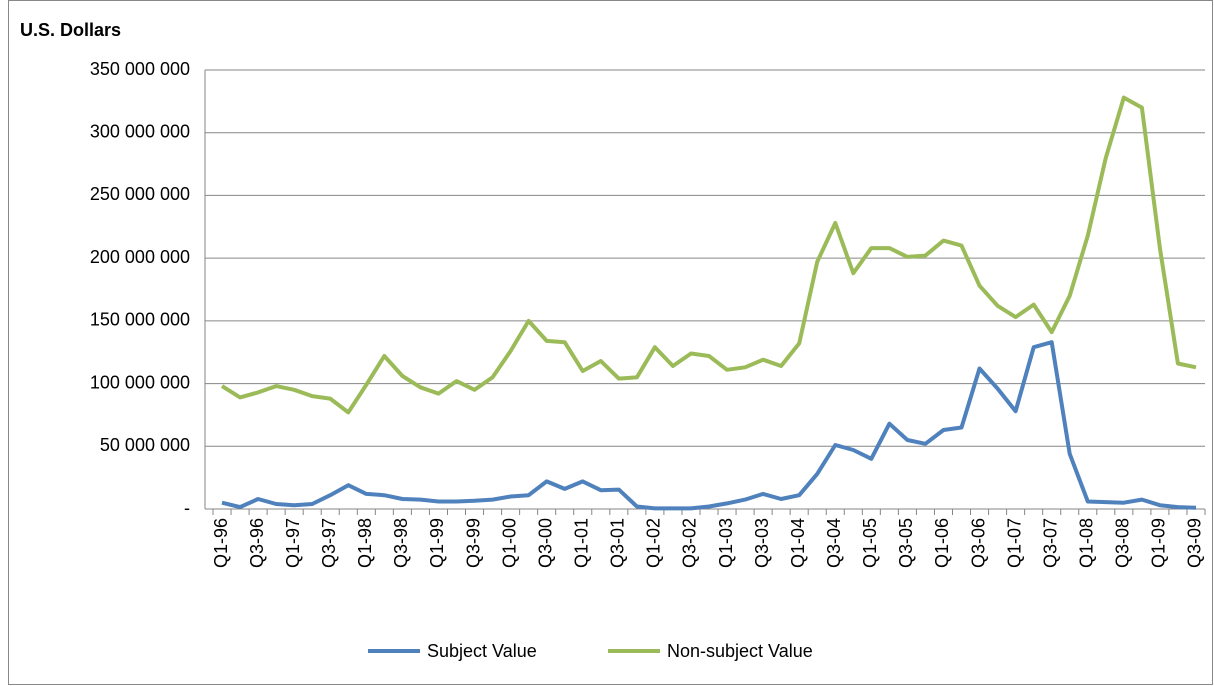 The height and width of the screenshot is (686, 1214). Describe the element at coordinates (1159, 543) in the screenshot. I see `x-tick-label: Q1-09` at that location.